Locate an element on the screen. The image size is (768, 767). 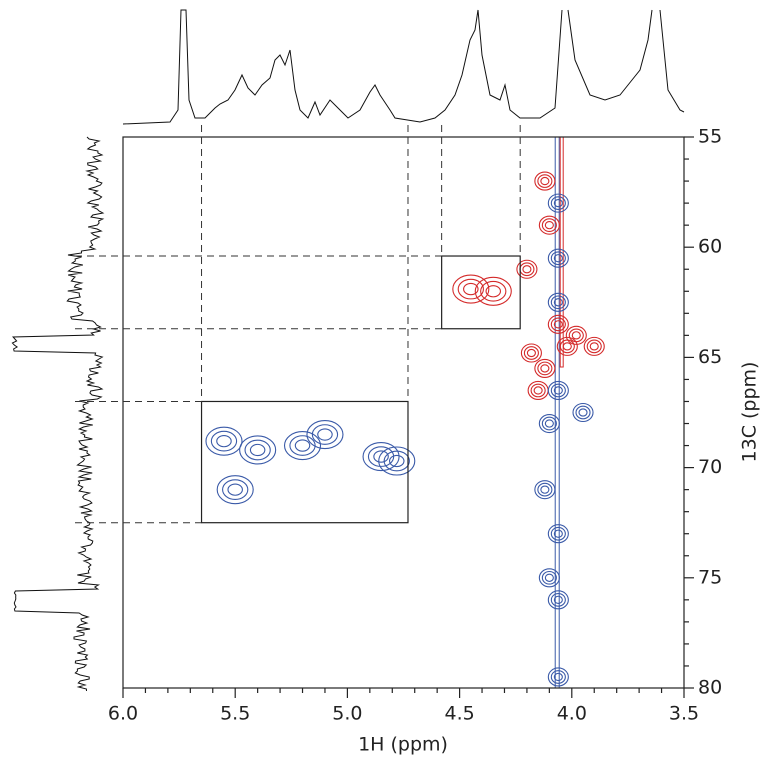
y-tick-label: 75 is located at coordinates (710, 577).